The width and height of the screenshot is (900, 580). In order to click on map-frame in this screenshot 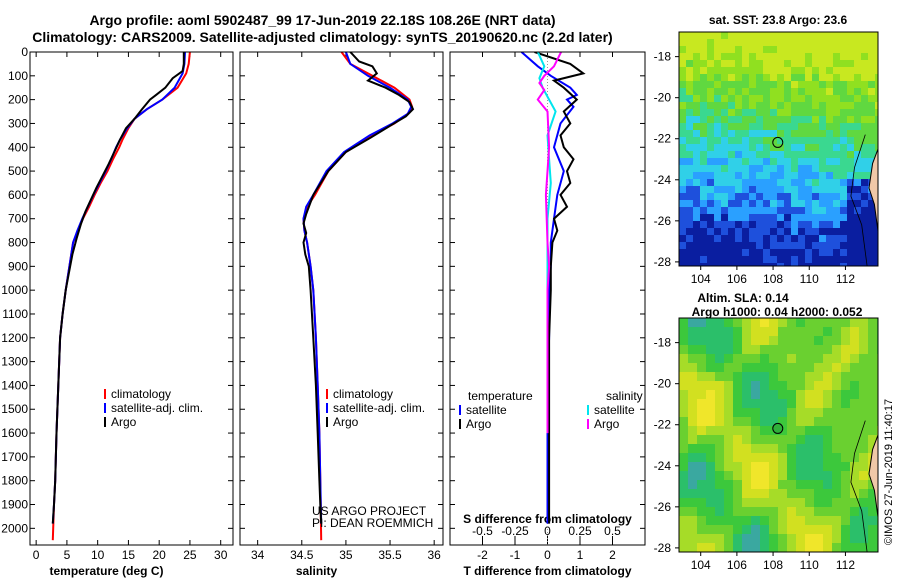, I will do `click(778, 435)`.